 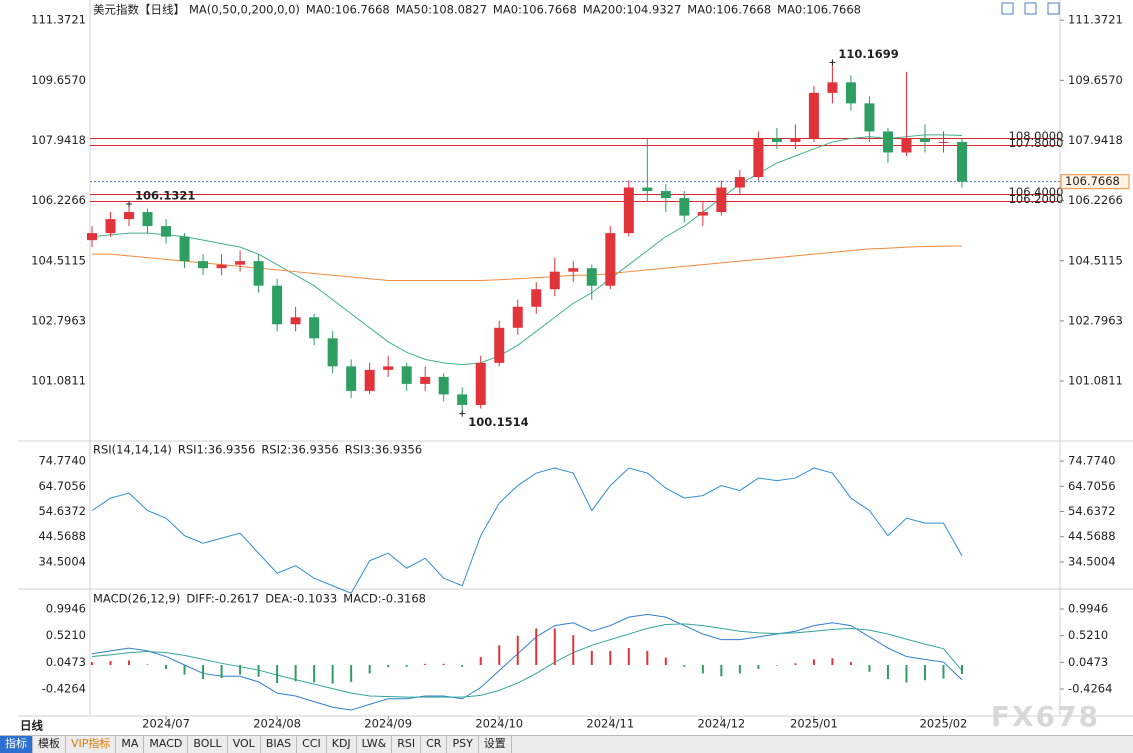 What do you see at coordinates (301, 599) in the screenshot?
I see `legend-entry: DEA:-0.1033` at bounding box center [301, 599].